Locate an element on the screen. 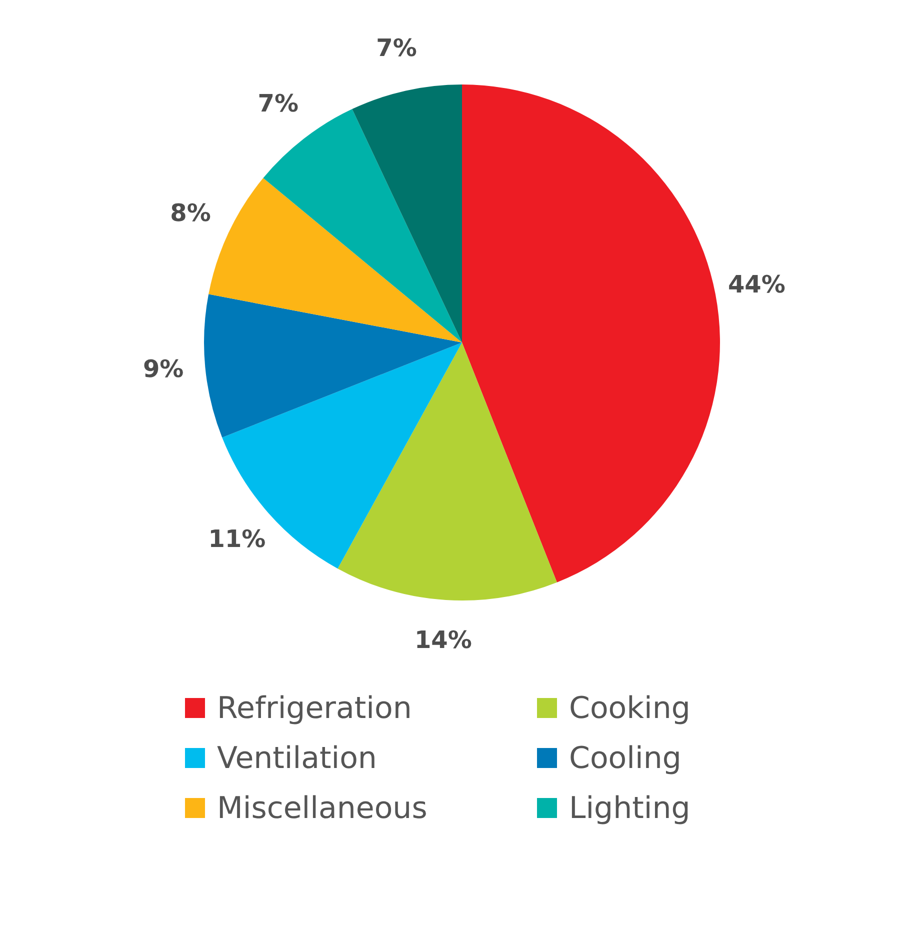 Image resolution: width=912 pixels, height=935 pixels. legend-label: Cooling is located at coordinates (625, 758).